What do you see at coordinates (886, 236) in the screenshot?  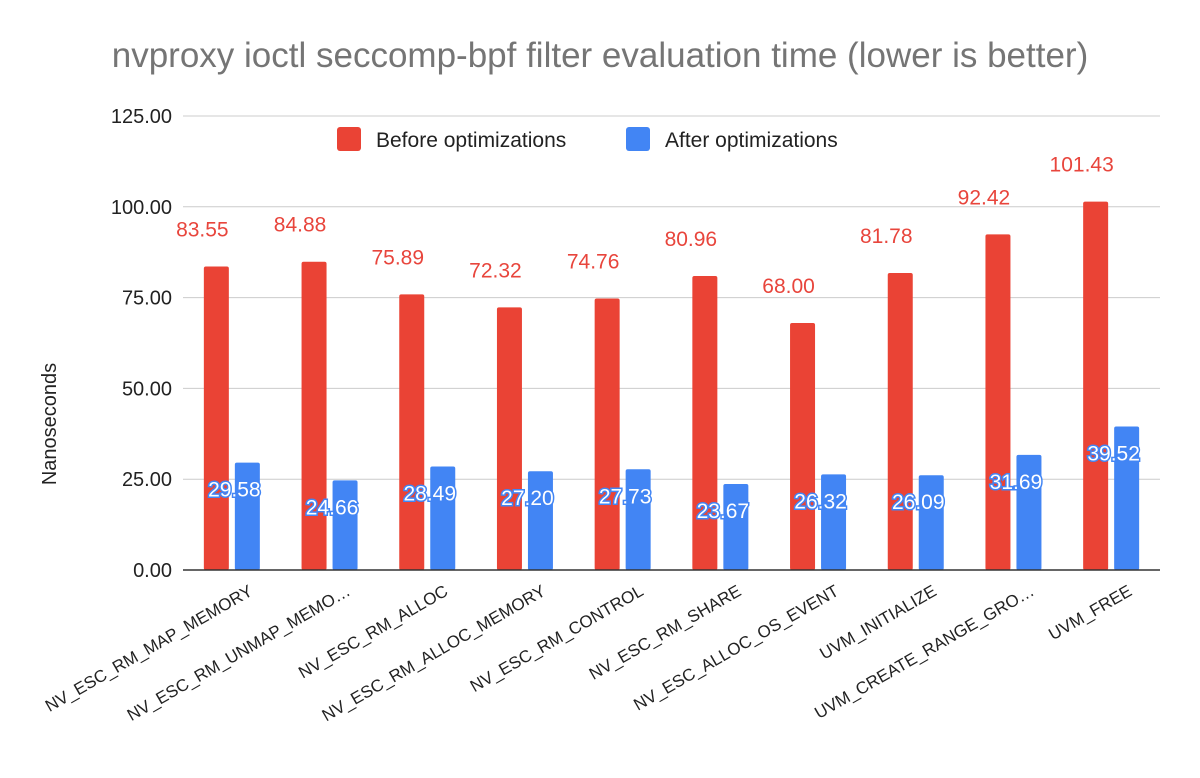 I see `data-label-before: 81.78` at bounding box center [886, 236].